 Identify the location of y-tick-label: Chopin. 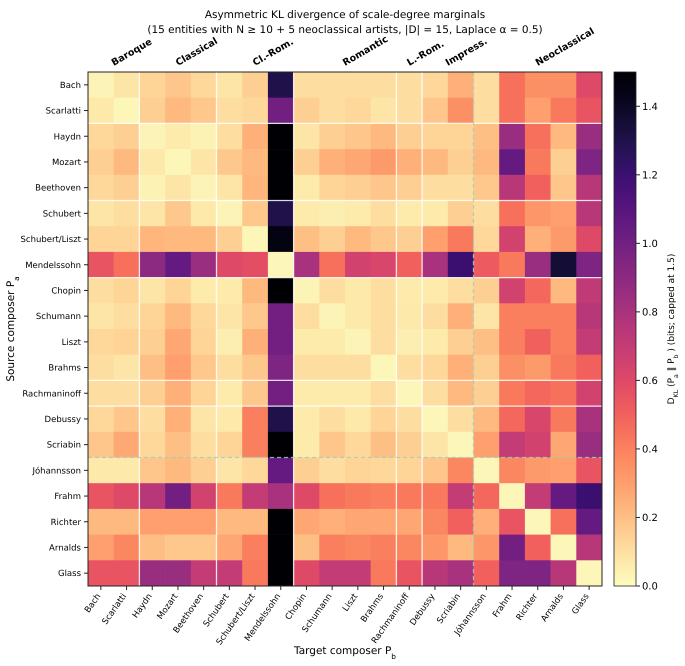
(66, 291).